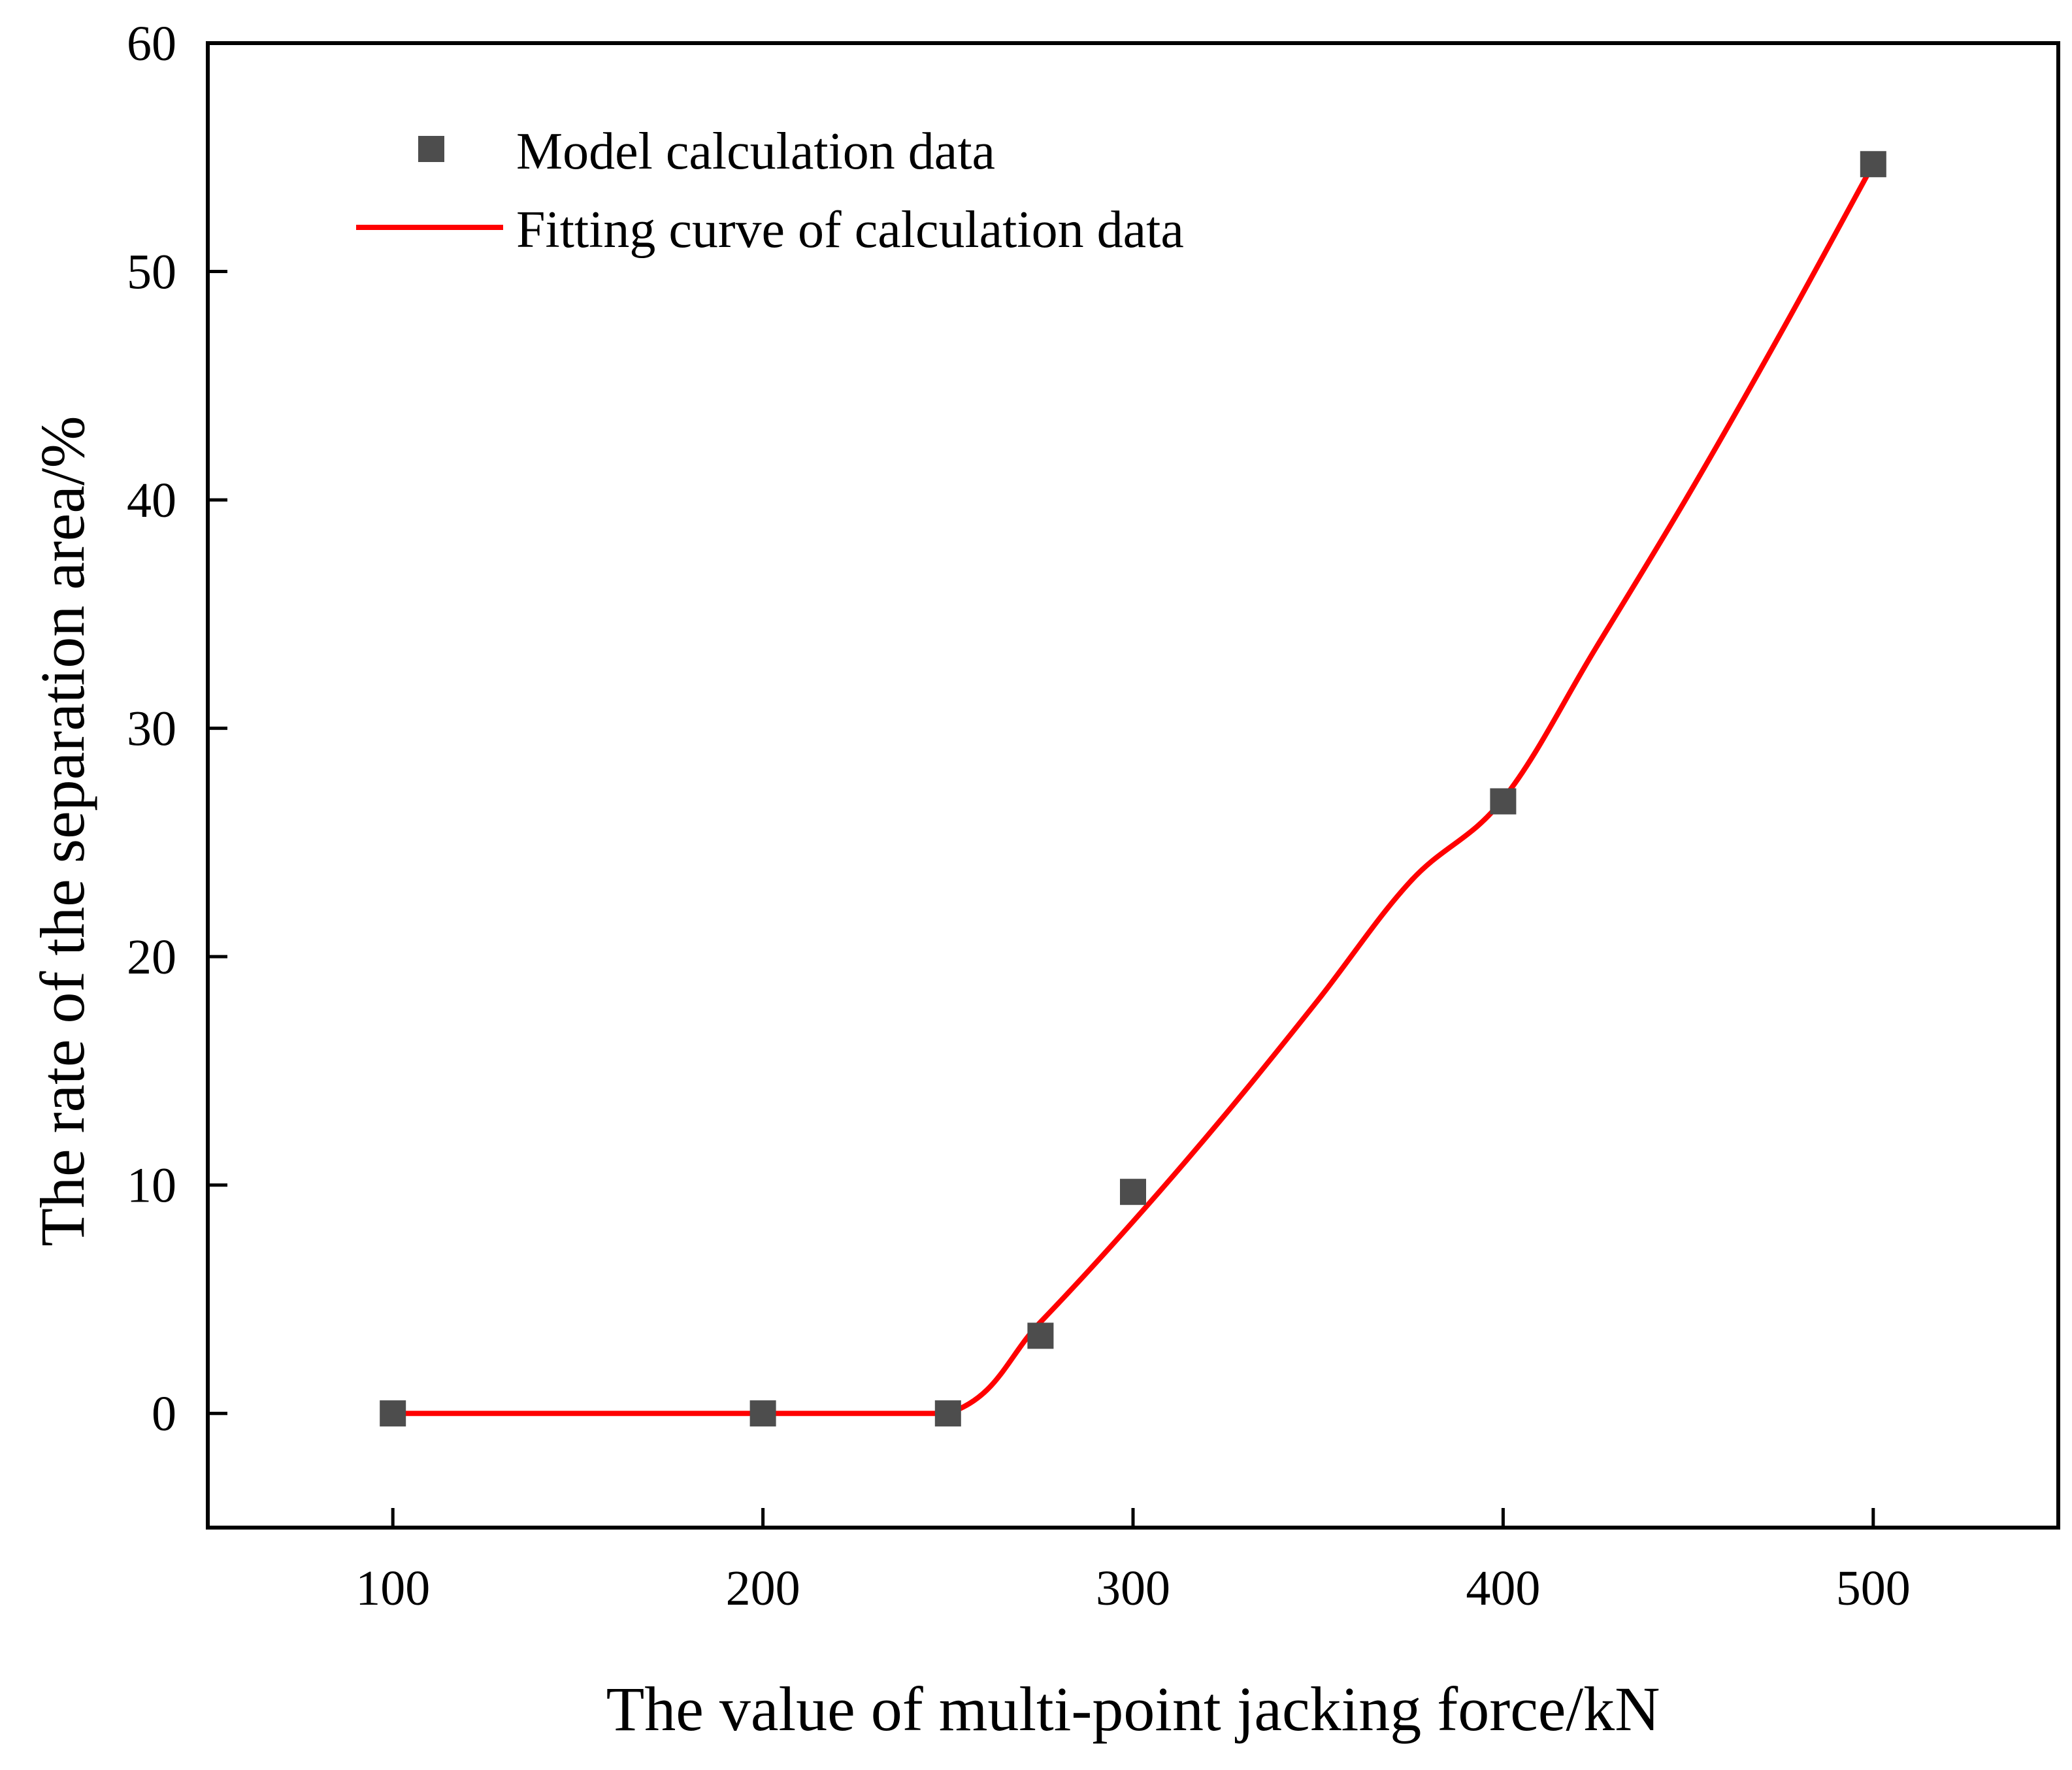  I want to click on legend-label-fitting-curve: Fitting curve of calculation data, so click(850, 230).